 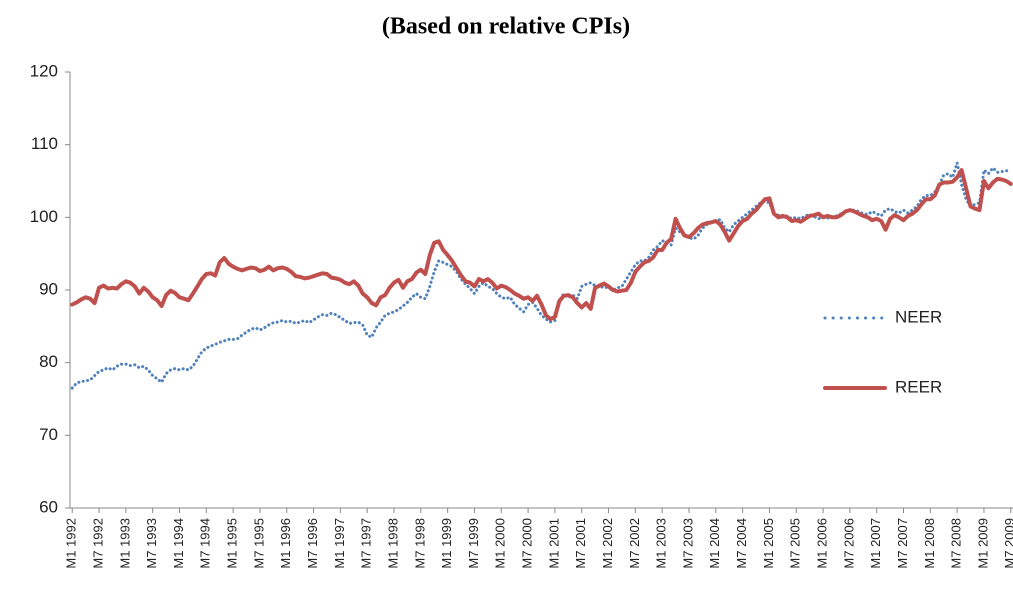 I want to click on x-tick-label: M7 2006, so click(x=848, y=543).